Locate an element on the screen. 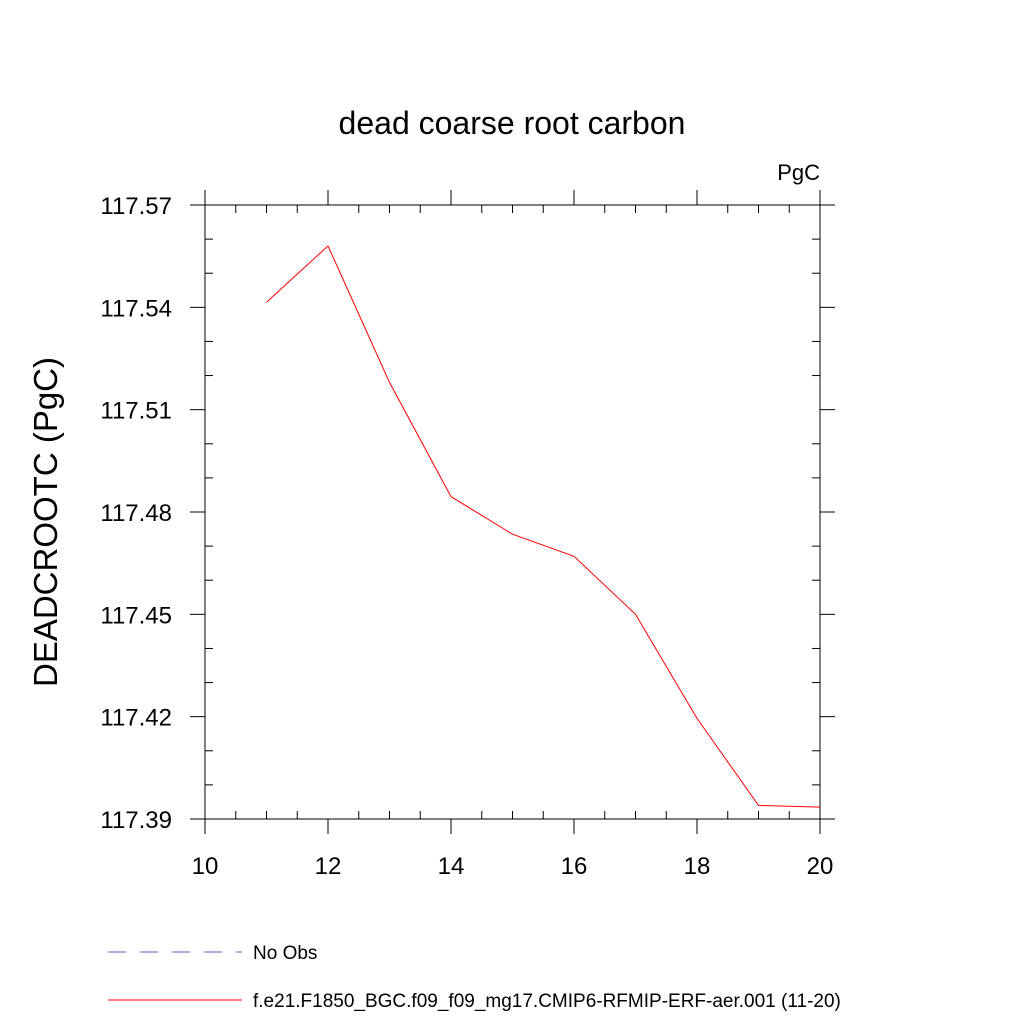 The height and width of the screenshot is (1024, 1024). x-tick-label: 20 is located at coordinates (820, 866).